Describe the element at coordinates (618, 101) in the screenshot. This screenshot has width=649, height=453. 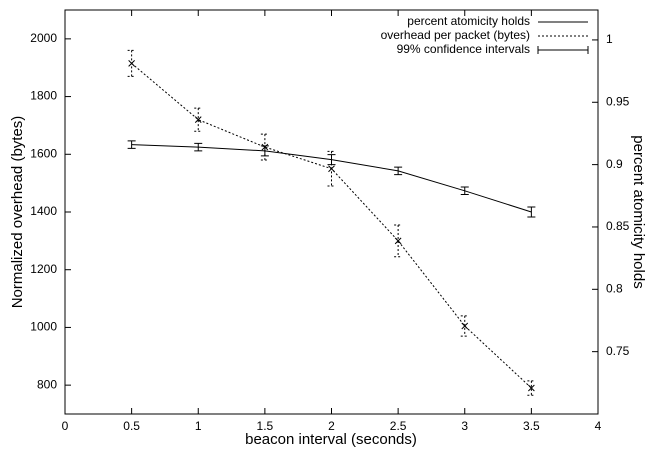
I see `y2-tick-label: 0.95` at that location.